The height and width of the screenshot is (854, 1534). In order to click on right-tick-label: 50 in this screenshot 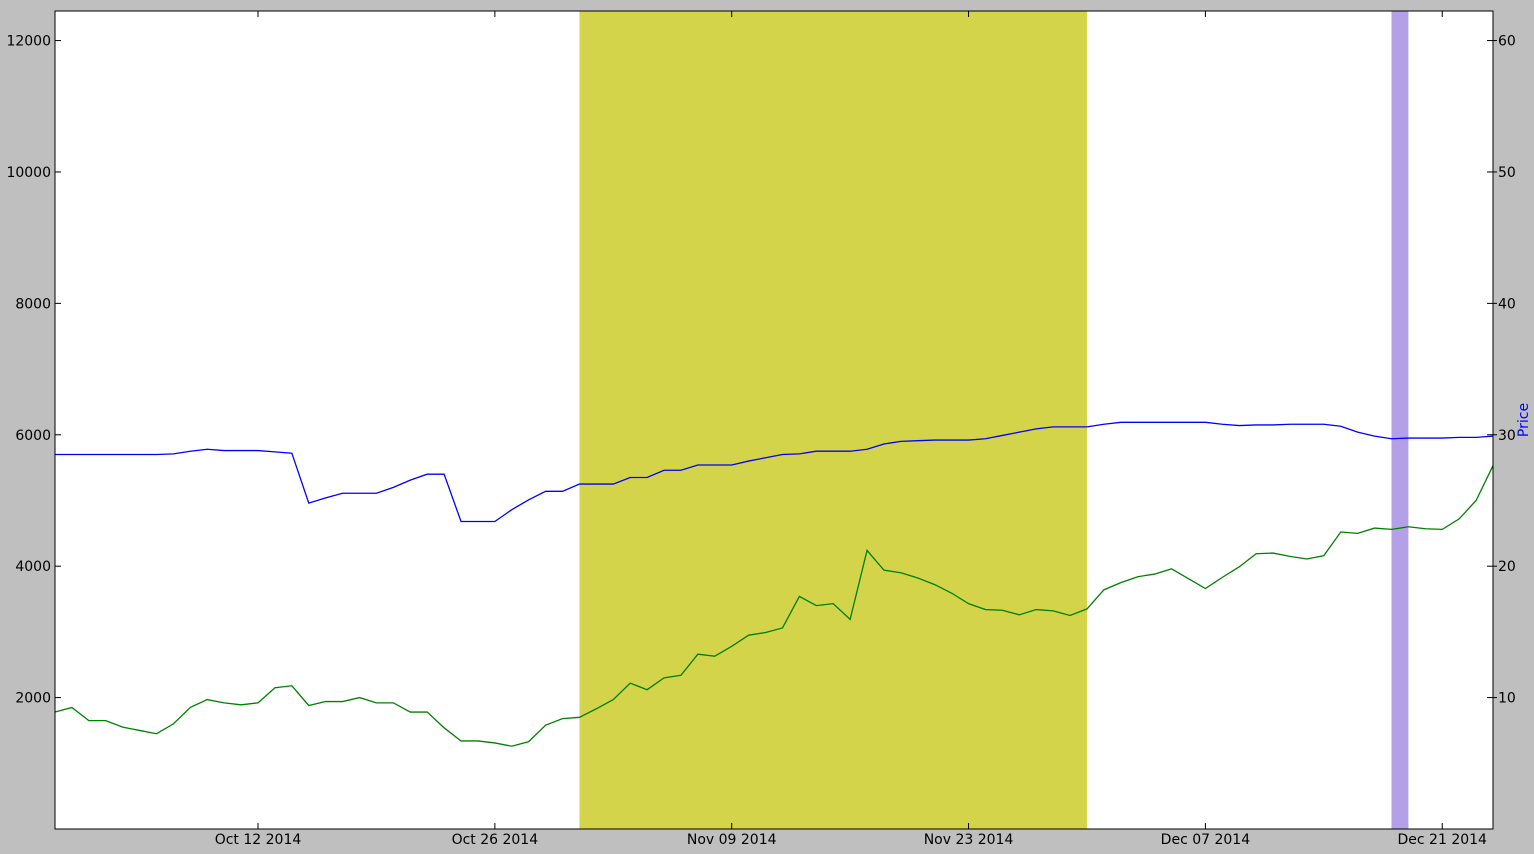, I will do `click(1507, 173)`.